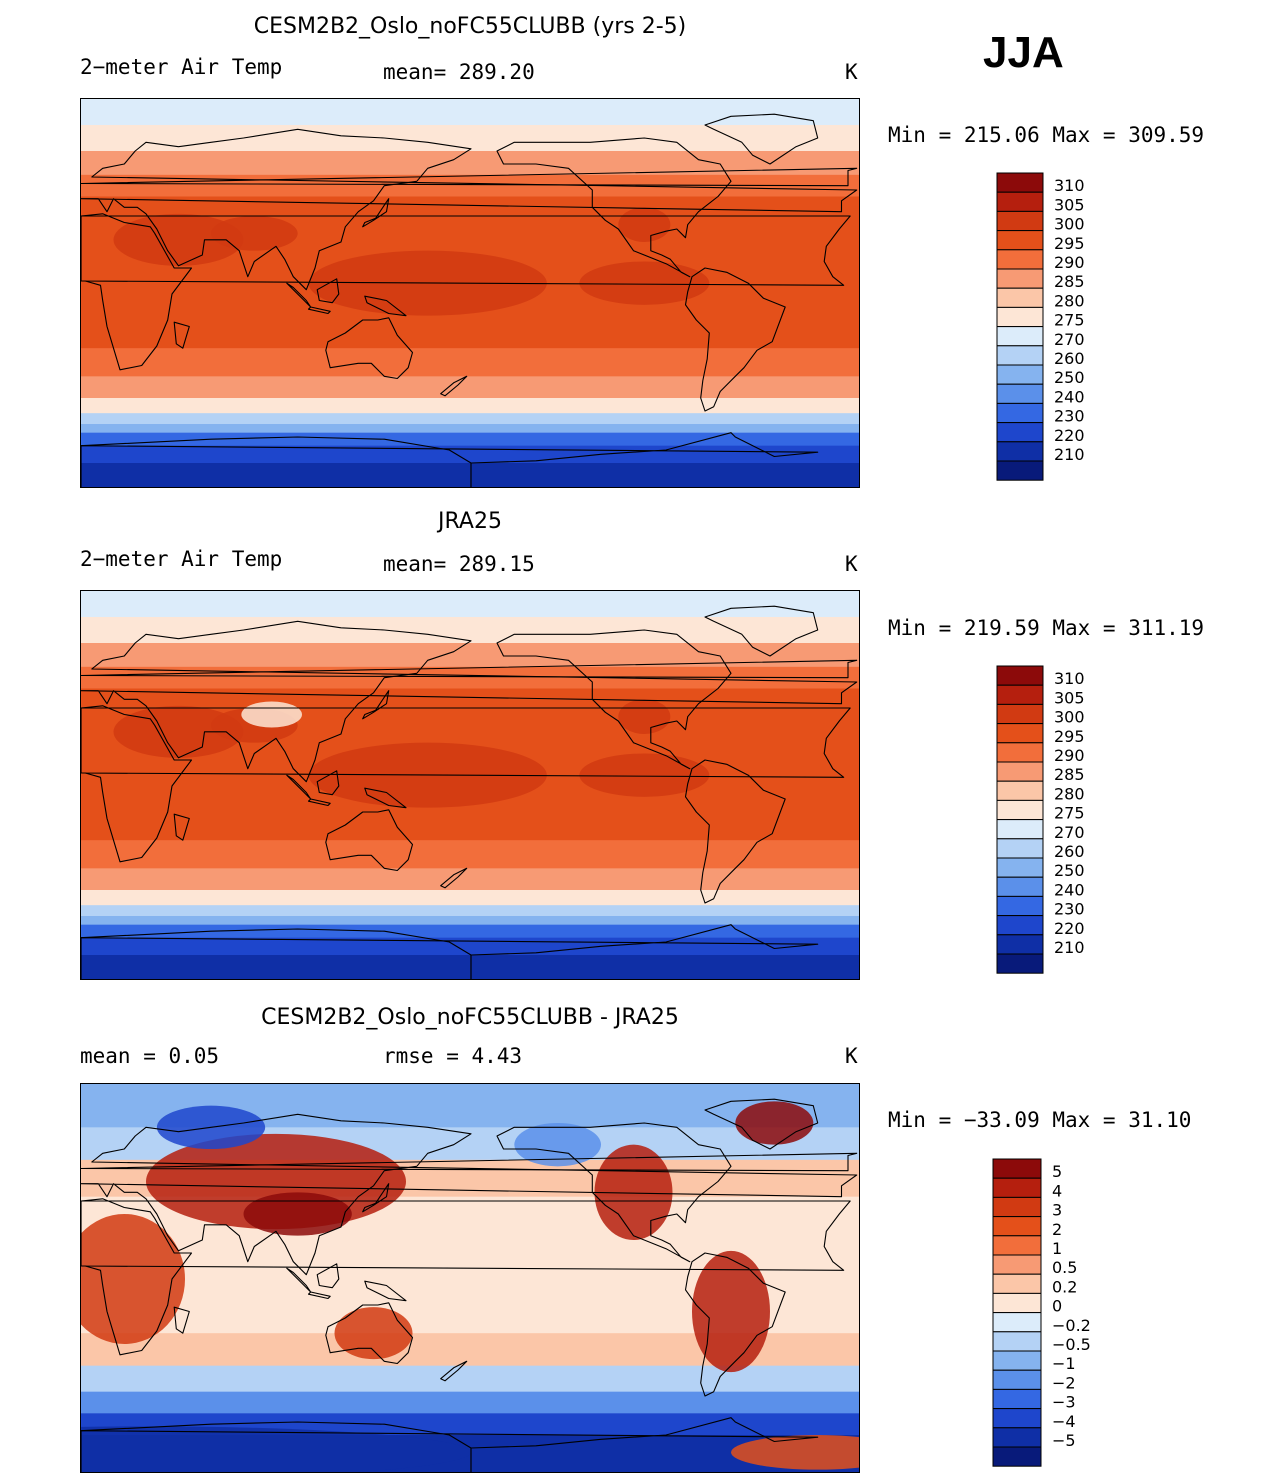  I want to click on panel-3-unit-label: K, so click(851, 1056).